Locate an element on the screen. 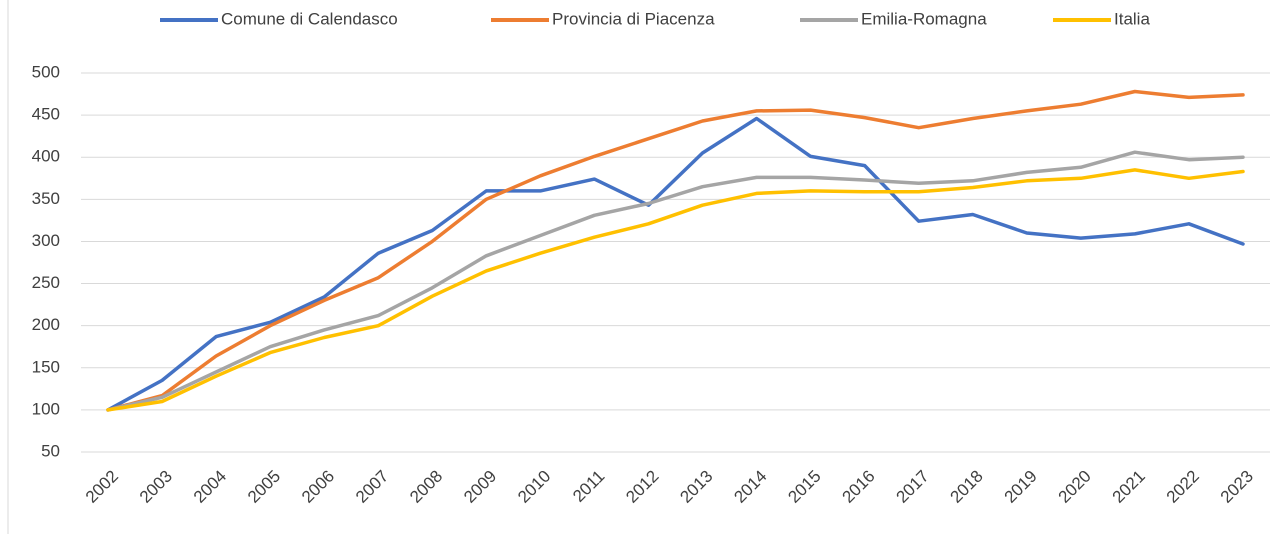 This screenshot has width=1271, height=534. x-tick-label: 2008 is located at coordinates (426, 487).